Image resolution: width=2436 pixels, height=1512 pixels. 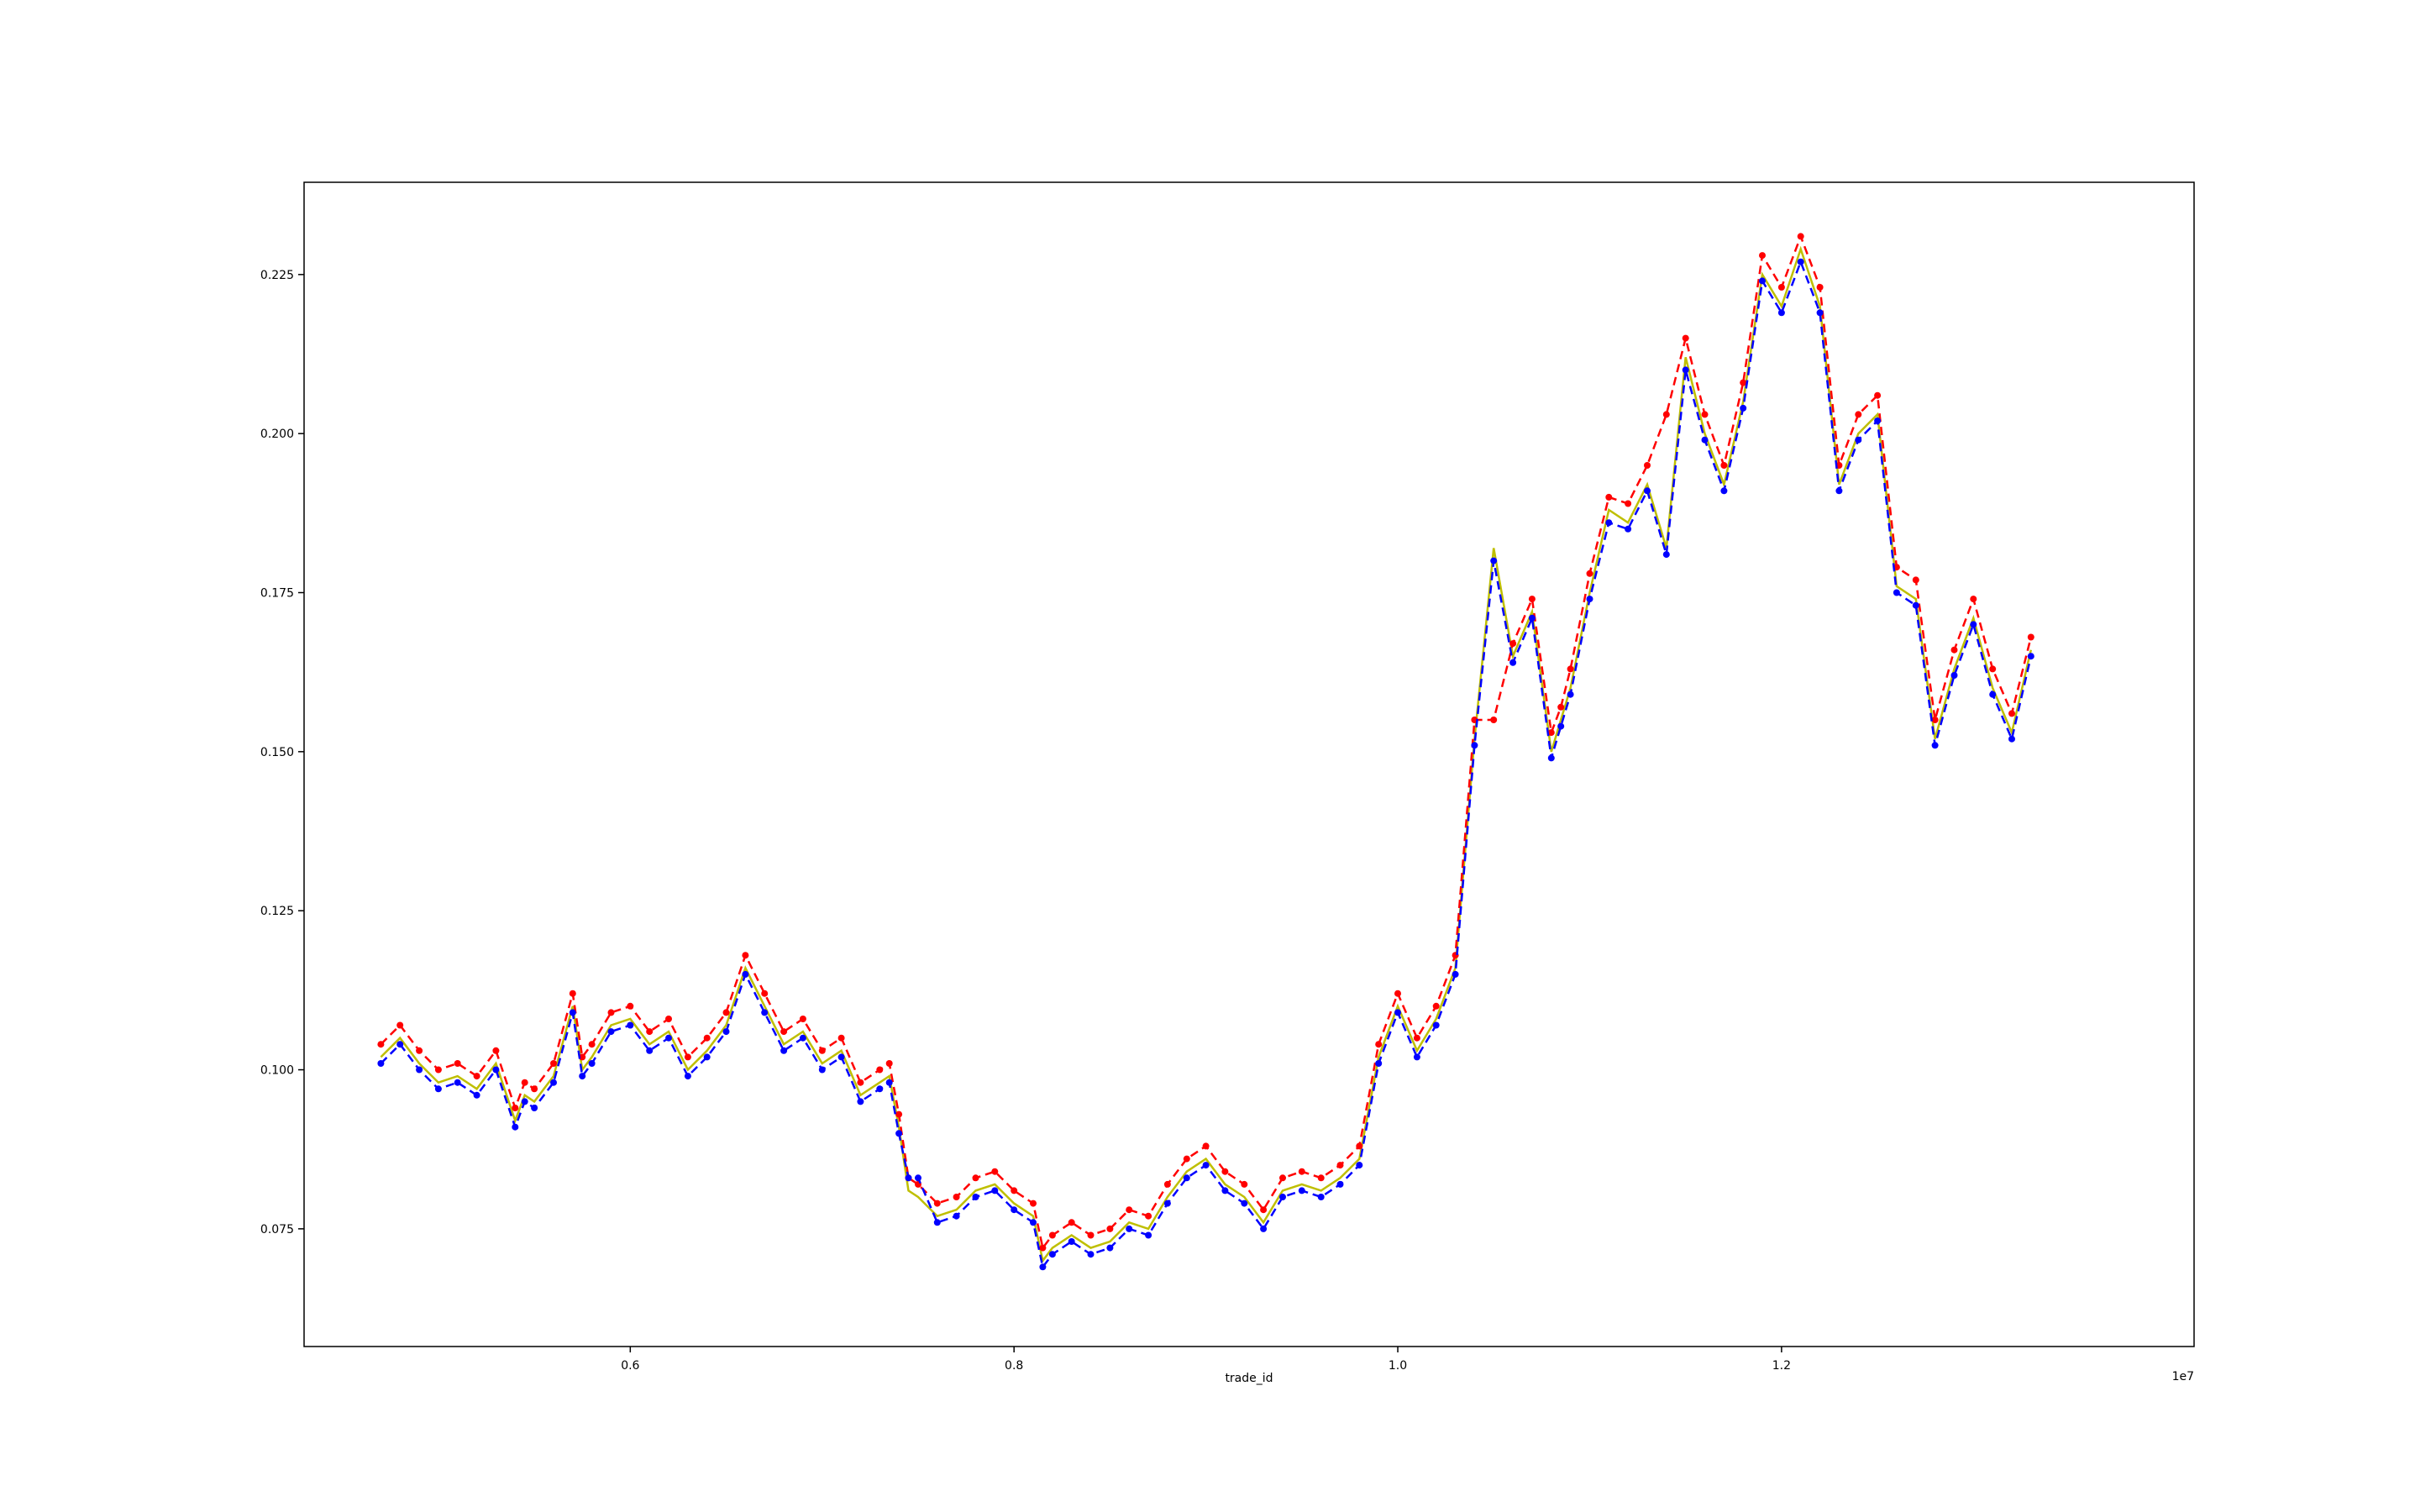 I want to click on x-axis-ticks: 0.6 0.8 1.0 1.2, so click(x=1206, y=1360).